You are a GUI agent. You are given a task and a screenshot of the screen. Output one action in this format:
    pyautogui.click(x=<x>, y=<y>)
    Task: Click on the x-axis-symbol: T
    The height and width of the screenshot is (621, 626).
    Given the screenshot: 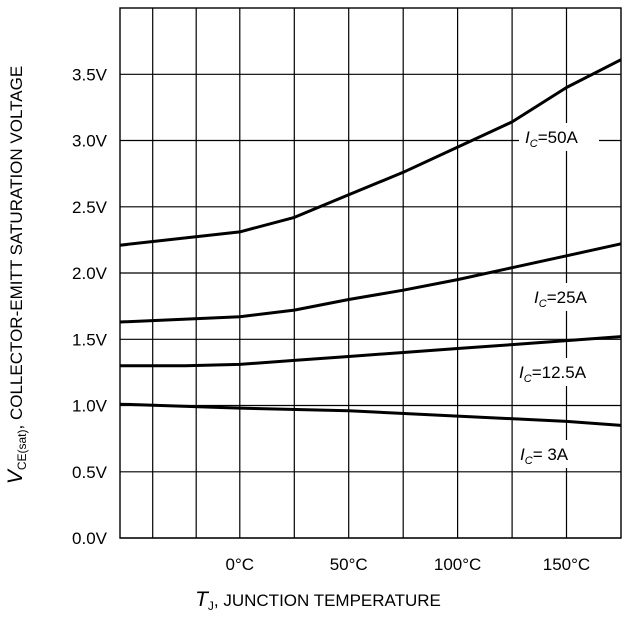 What is the action you would take?
    pyautogui.click(x=202, y=599)
    